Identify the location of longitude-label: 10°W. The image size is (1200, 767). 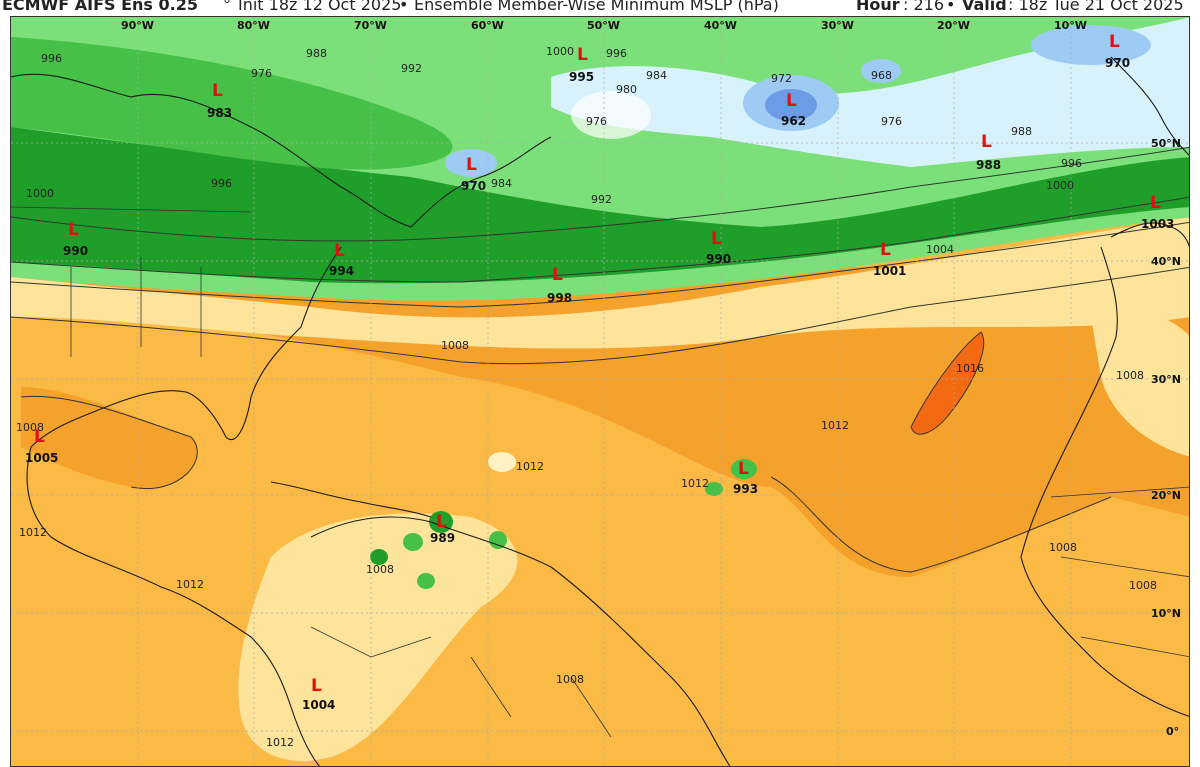
(1070, 25).